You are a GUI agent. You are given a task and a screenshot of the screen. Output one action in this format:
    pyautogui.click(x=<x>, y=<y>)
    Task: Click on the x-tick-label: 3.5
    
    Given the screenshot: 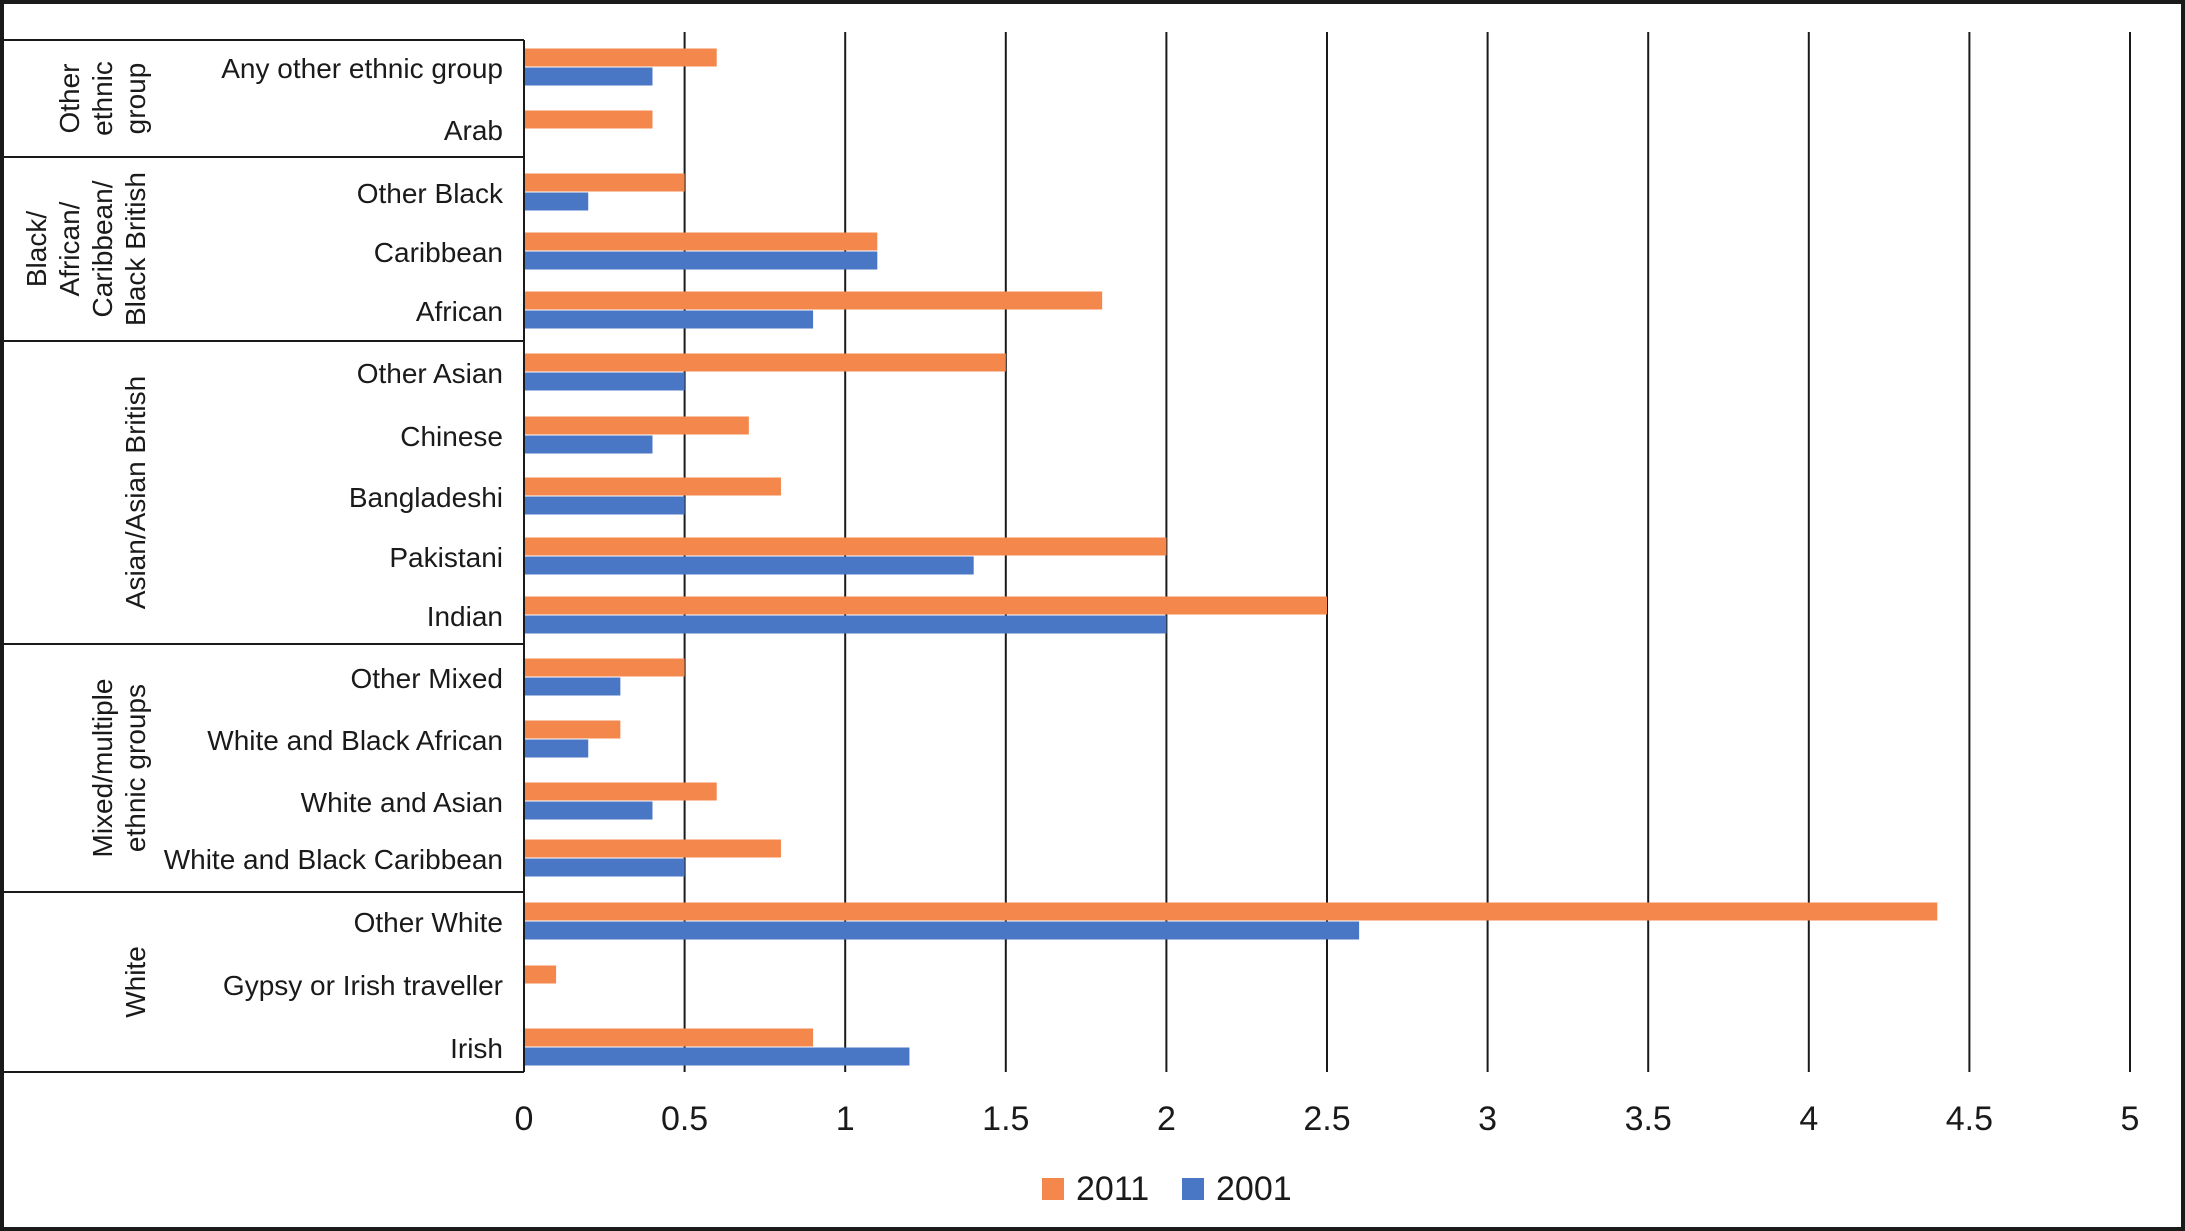 What is the action you would take?
    pyautogui.click(x=1648, y=1119)
    